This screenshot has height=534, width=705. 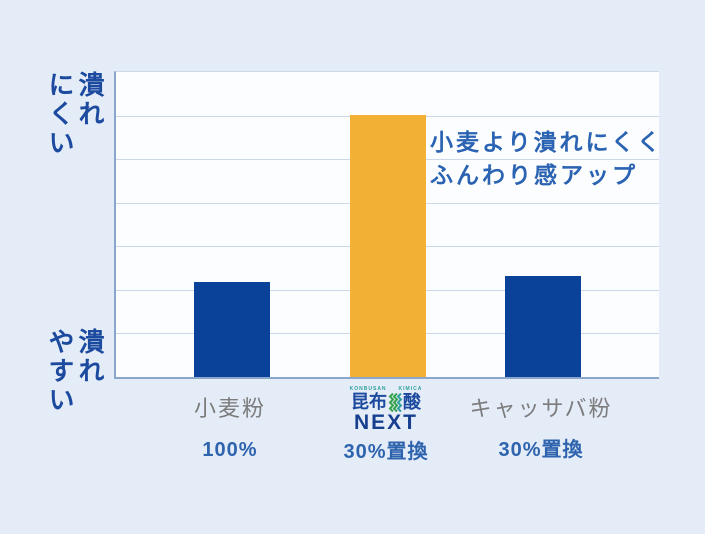 What do you see at coordinates (541, 450) in the screenshot?
I see `ratio-label-cassava-flour: 30%置換` at bounding box center [541, 450].